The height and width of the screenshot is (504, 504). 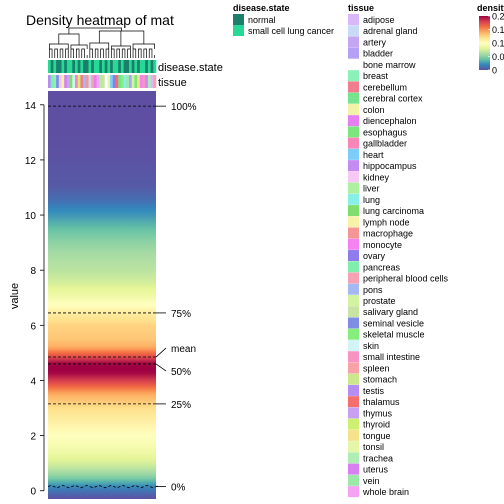 I want to click on annotation-label-disease-state: disease.state, so click(x=190, y=68).